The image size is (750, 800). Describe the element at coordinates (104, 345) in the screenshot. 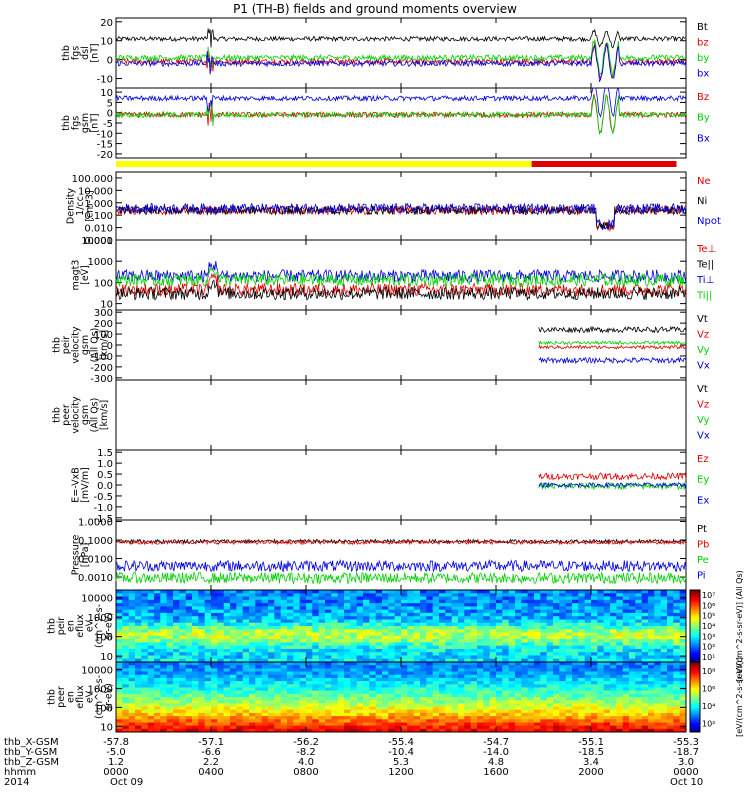

I see `panel-peir-velocity-ylabel-line: [km/s]` at that location.